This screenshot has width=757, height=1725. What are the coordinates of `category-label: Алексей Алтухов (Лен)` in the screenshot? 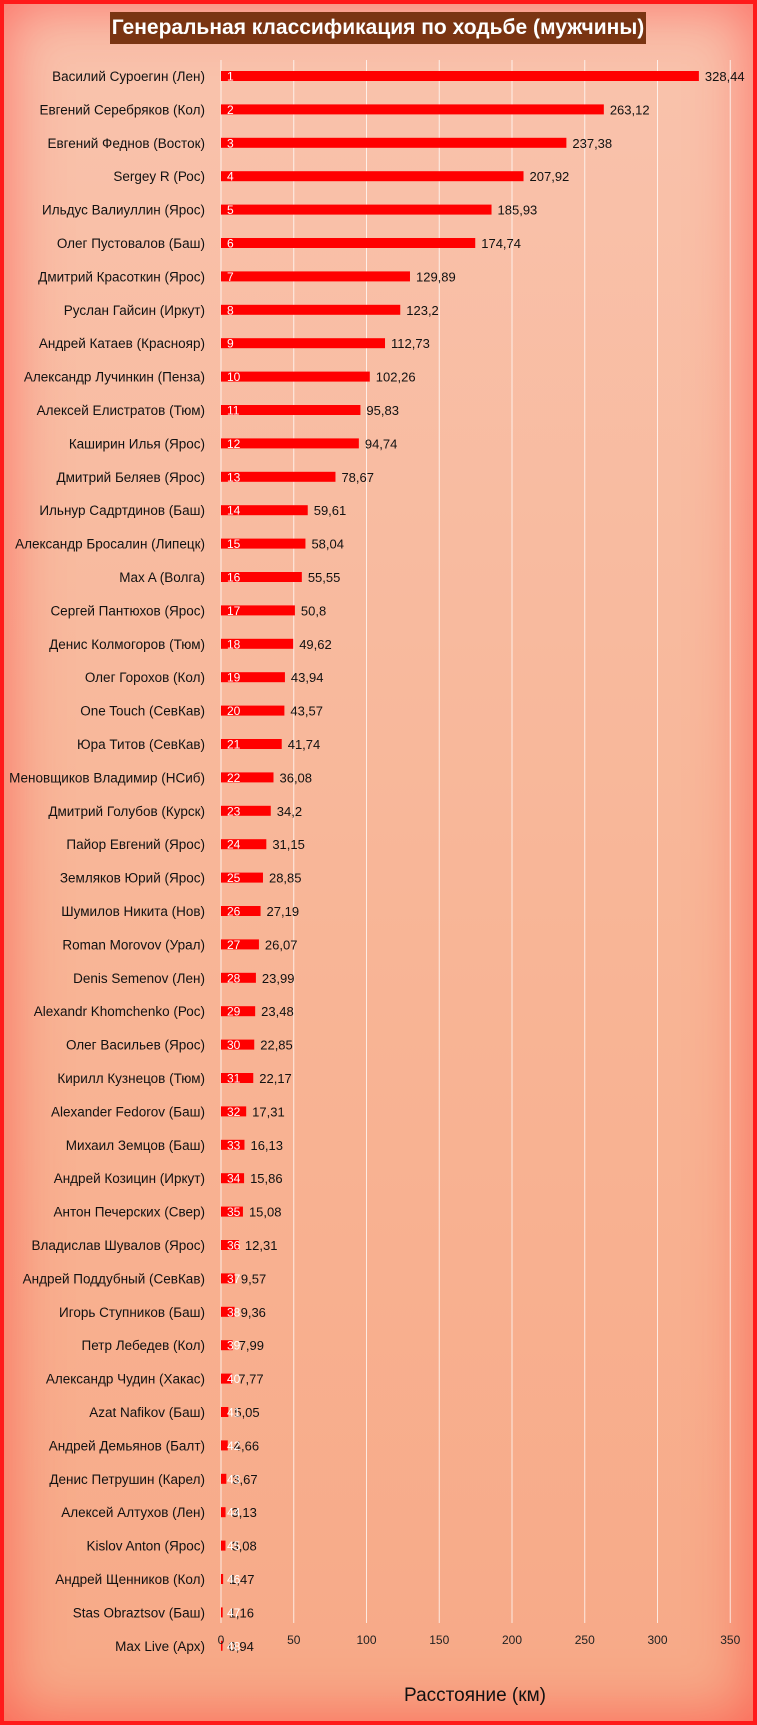 It's located at (133, 1512).